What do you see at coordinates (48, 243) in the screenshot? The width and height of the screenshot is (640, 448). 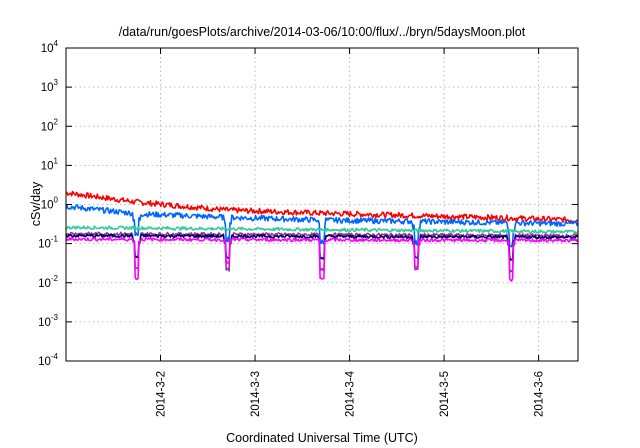 I see `y-tick-label: 10⁻¹` at bounding box center [48, 243].